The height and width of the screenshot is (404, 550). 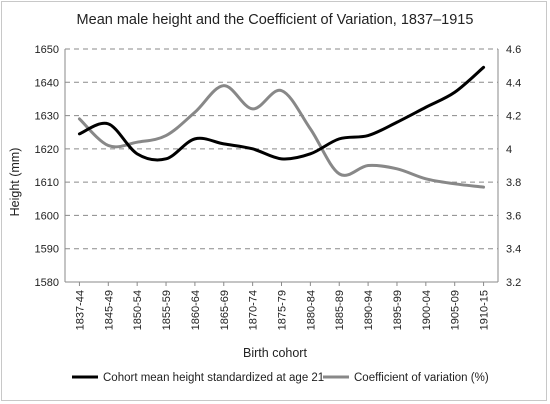 I want to click on right-tick-label: 4.6, so click(x=513, y=50).